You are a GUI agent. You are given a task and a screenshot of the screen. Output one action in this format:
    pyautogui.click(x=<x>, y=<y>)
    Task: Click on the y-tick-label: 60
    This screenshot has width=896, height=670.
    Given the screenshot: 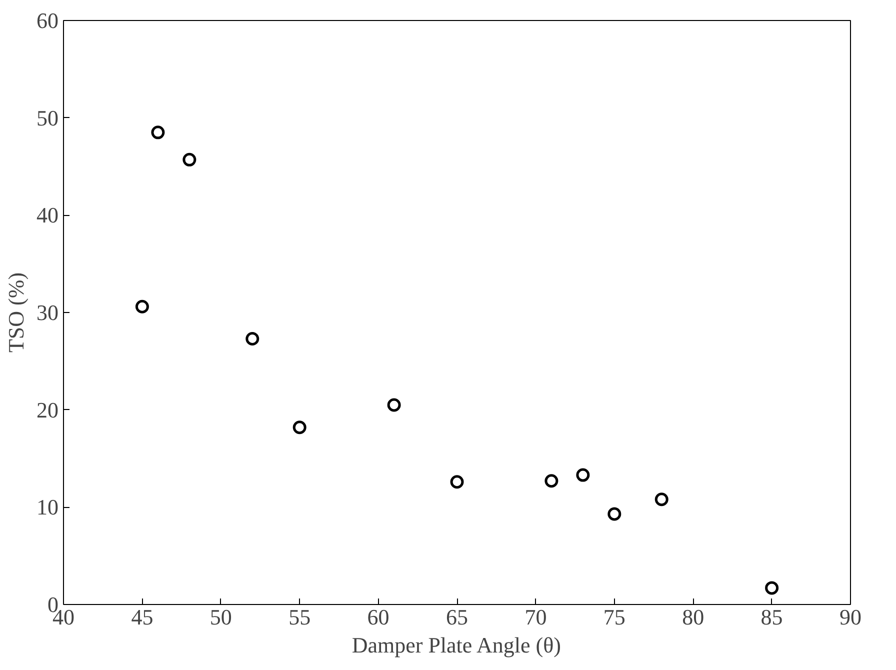 What is the action you would take?
    pyautogui.click(x=47, y=20)
    